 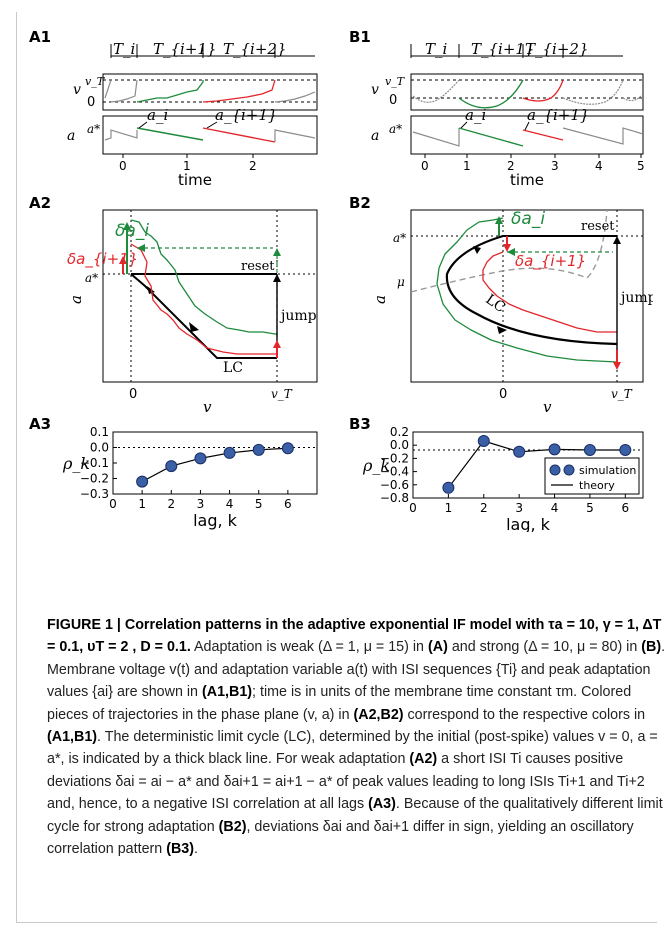 What do you see at coordinates (425, 166) in the screenshot?
I see `b1-xtick-0: 0` at bounding box center [425, 166].